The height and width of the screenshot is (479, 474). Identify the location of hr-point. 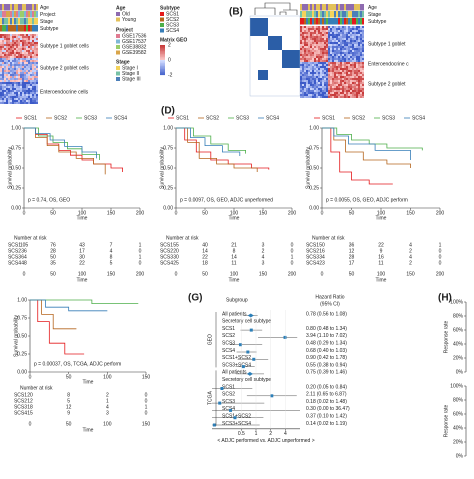
(285, 337).